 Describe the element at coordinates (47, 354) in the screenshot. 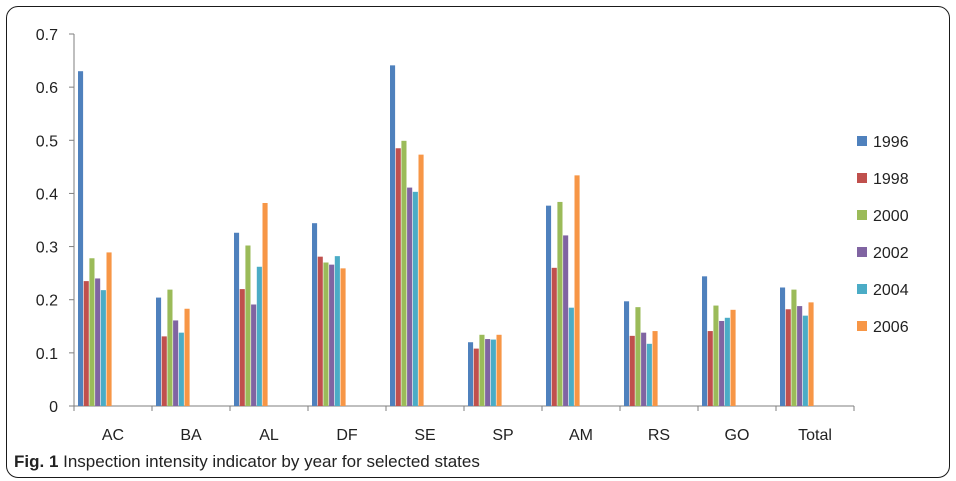

I see `y-tick-label: 0.1` at that location.